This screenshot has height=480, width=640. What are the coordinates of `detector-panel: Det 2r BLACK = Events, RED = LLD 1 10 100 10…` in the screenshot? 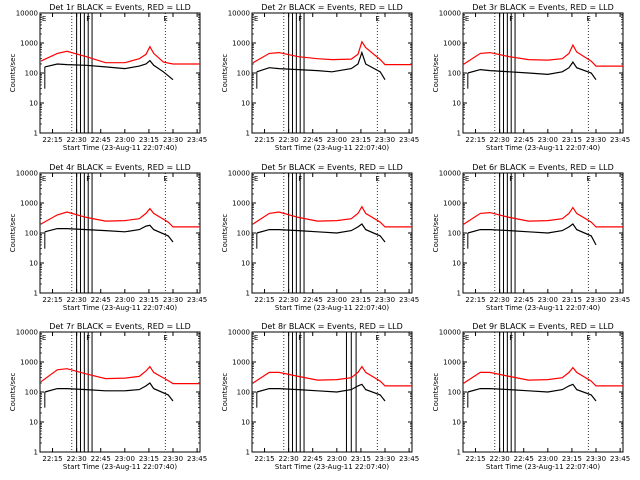 It's located at (320, 77).